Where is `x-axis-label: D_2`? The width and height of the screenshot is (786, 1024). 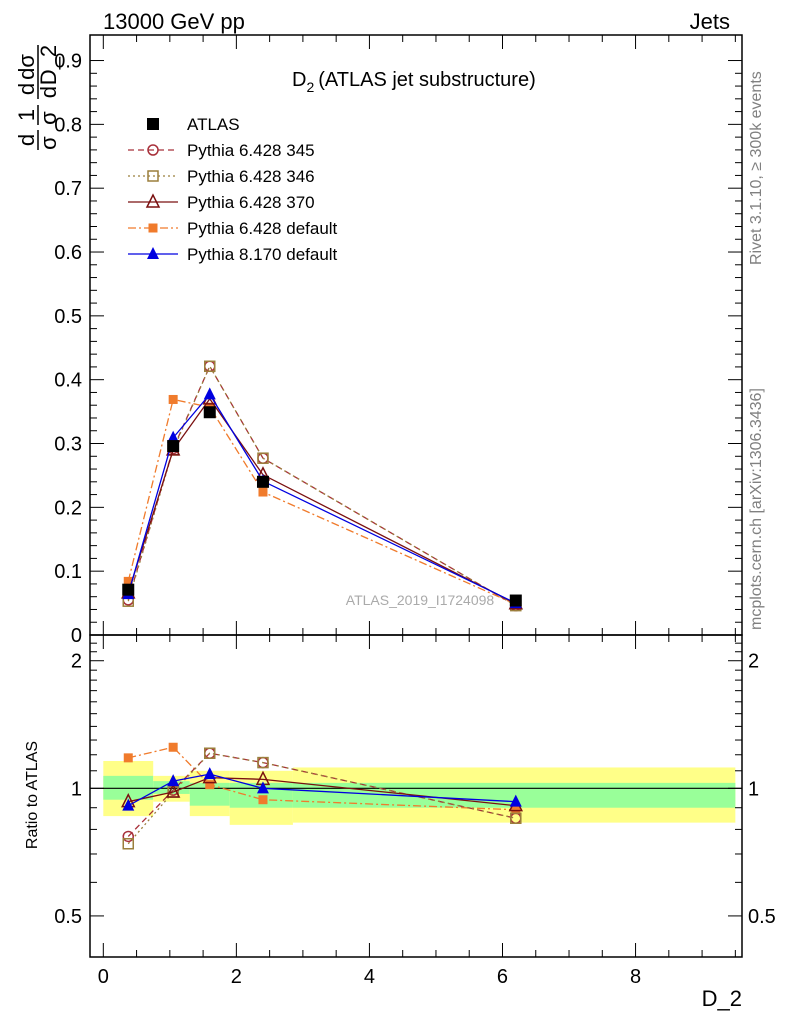
x-axis-label: D_2 is located at coordinates (722, 998).